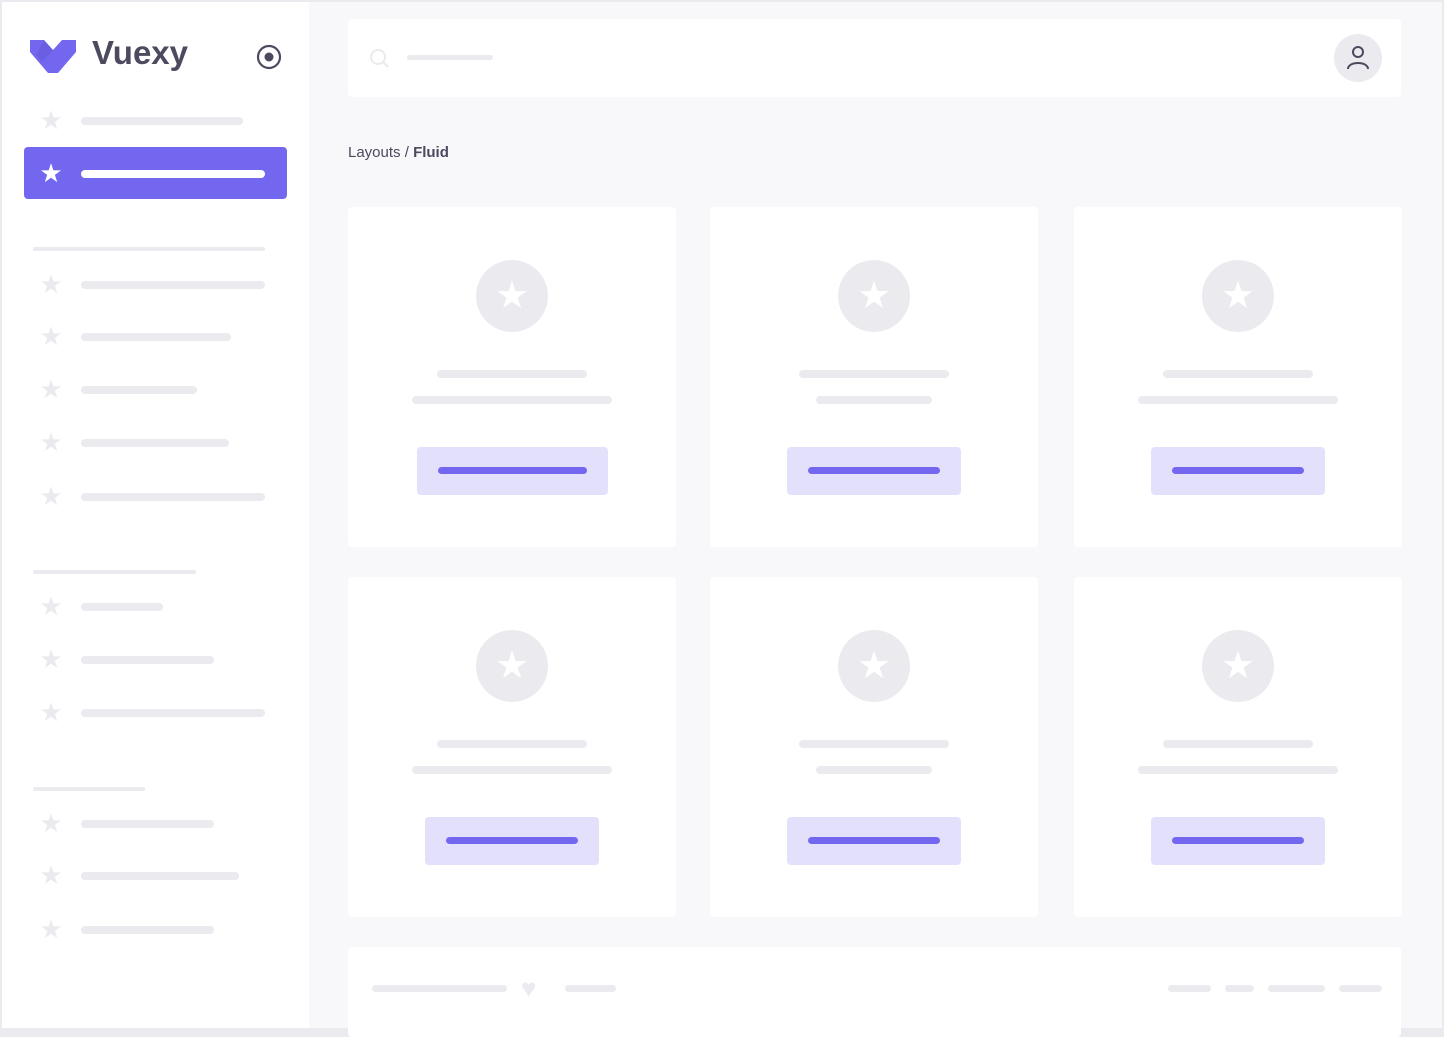  I want to click on heart-icon: ♥, so click(529, 988).